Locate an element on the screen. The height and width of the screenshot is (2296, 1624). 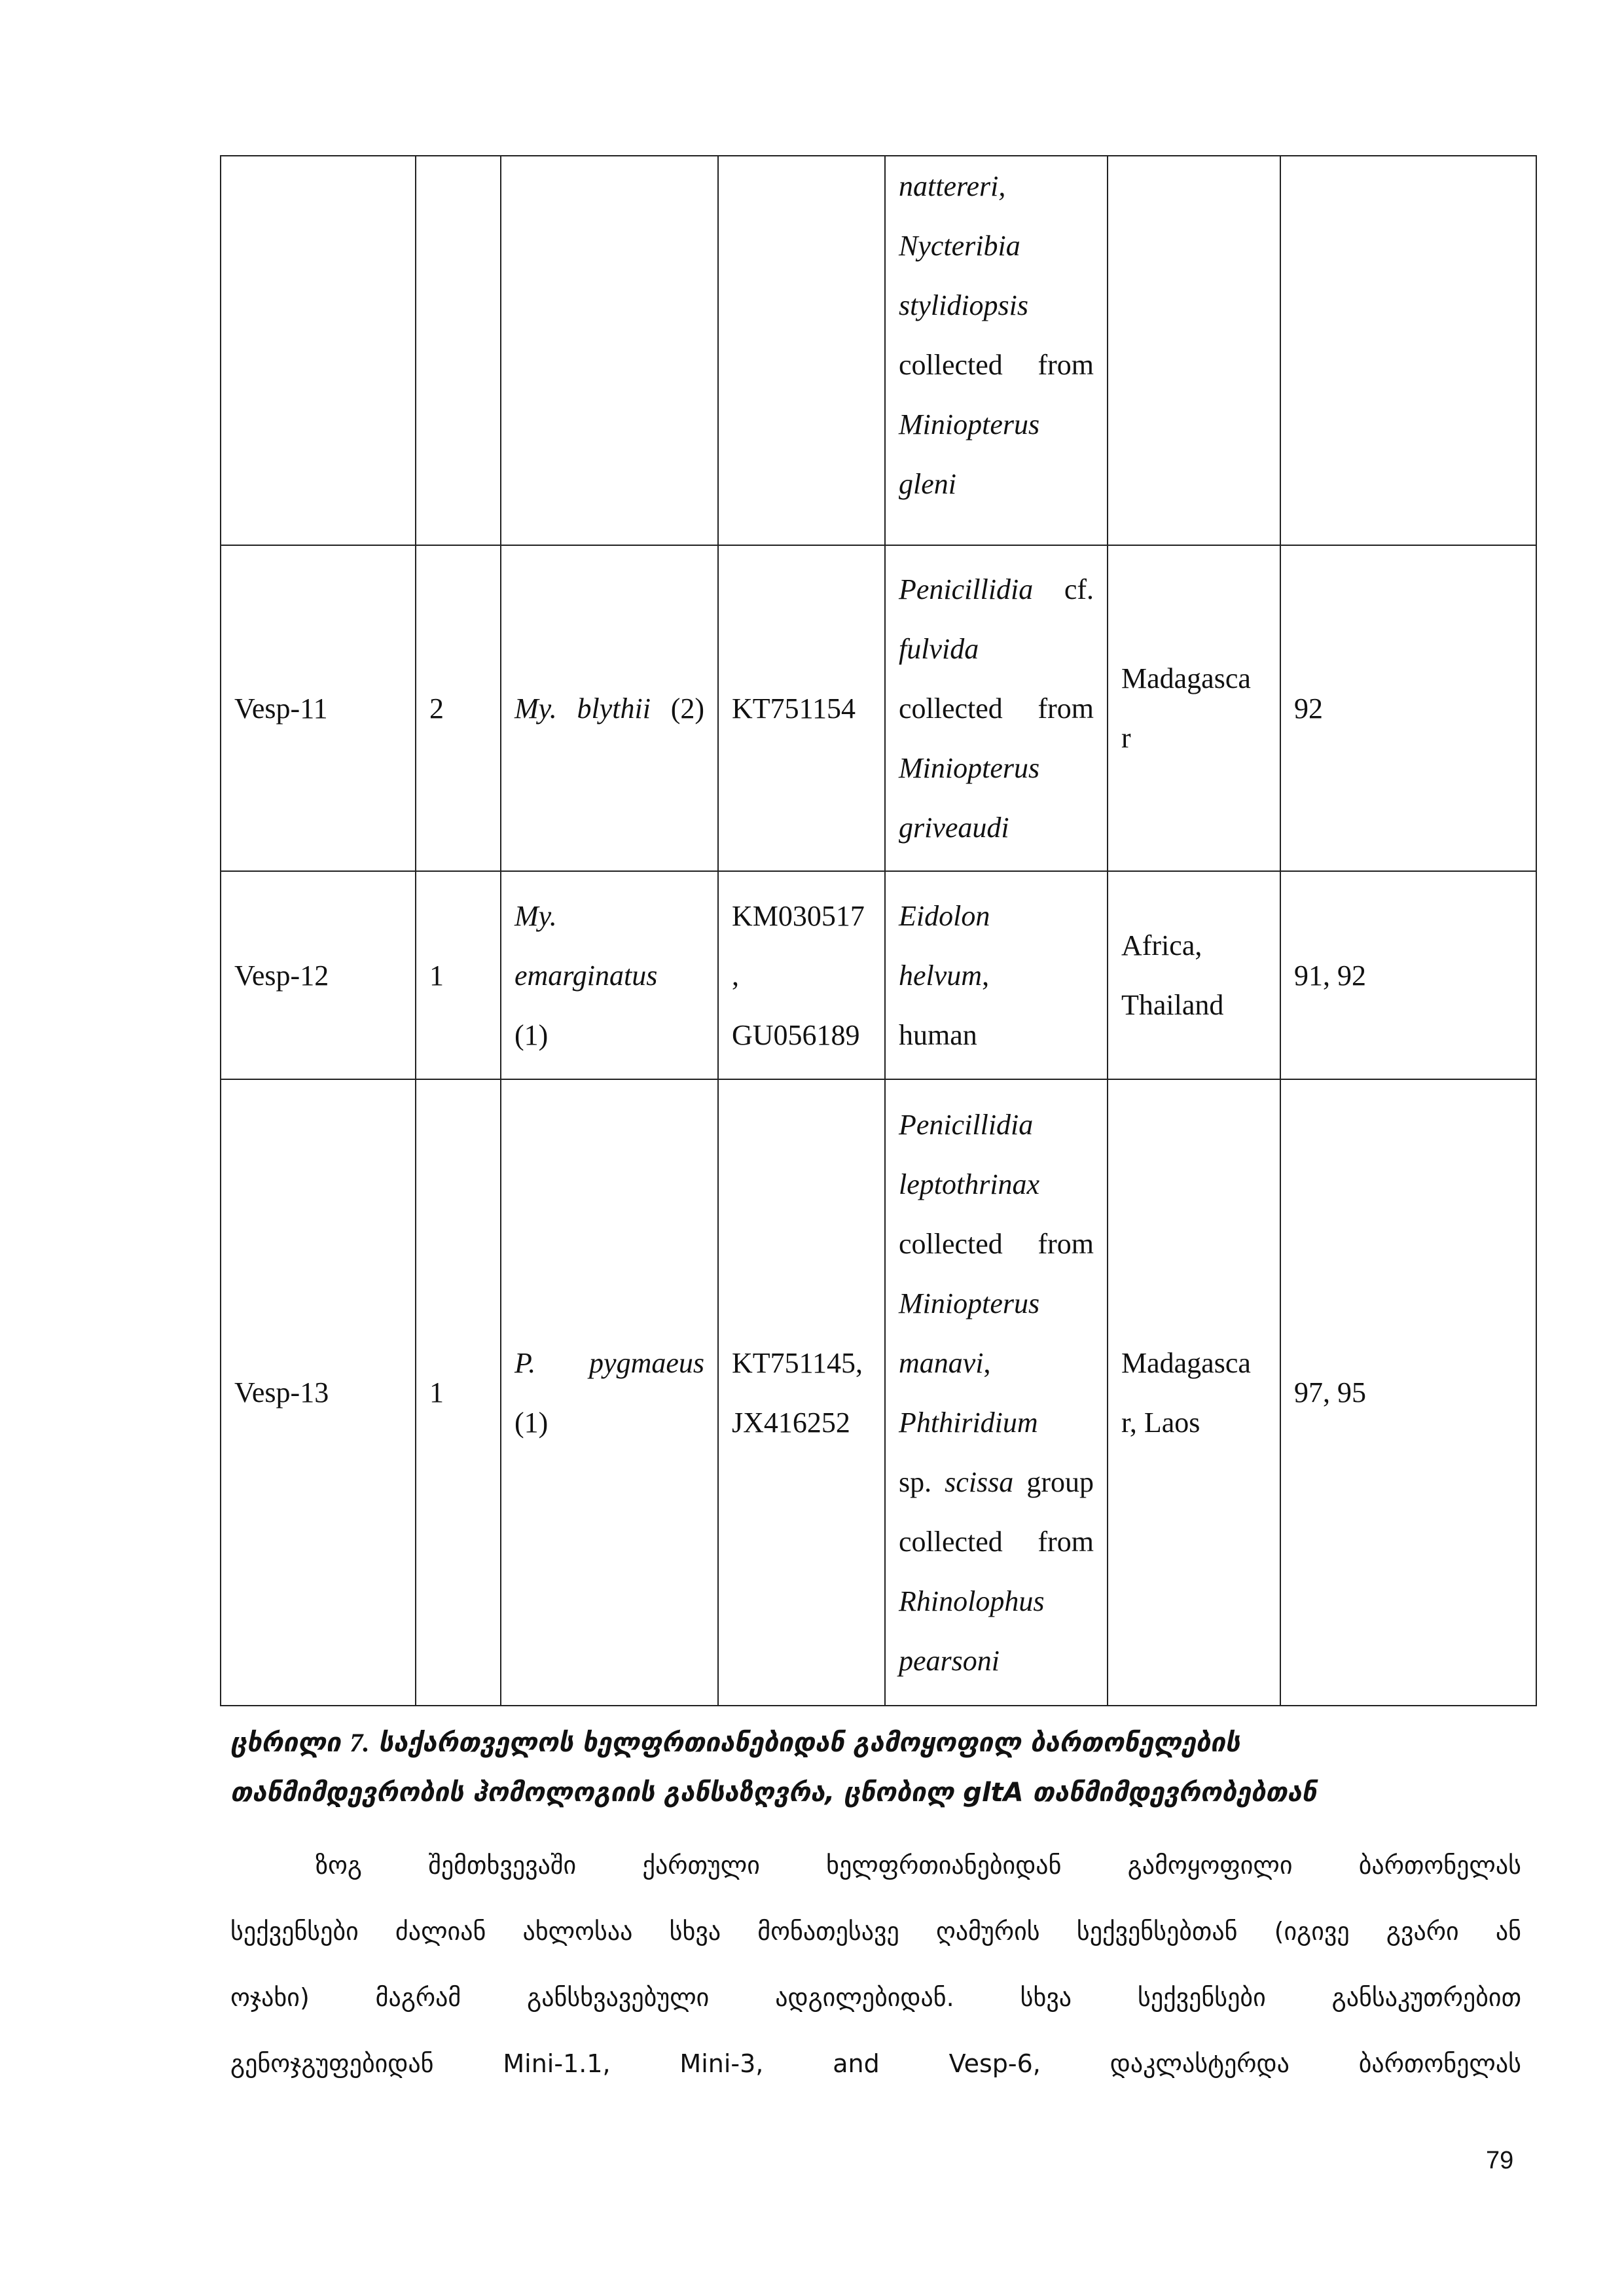
cell-text: pearsoni is located at coordinates (949, 1660).